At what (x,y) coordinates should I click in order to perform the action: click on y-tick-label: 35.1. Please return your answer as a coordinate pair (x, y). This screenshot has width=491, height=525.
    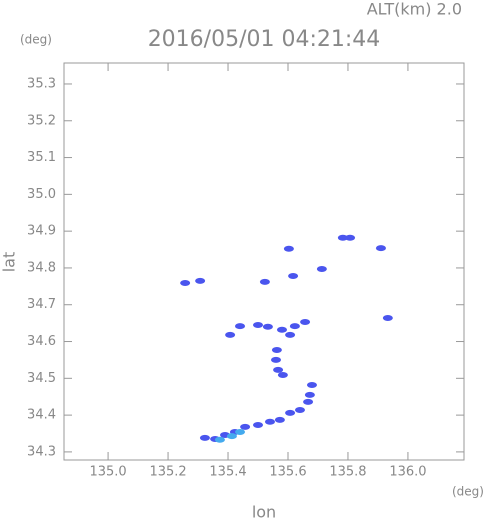
    Looking at the image, I should click on (41, 157).